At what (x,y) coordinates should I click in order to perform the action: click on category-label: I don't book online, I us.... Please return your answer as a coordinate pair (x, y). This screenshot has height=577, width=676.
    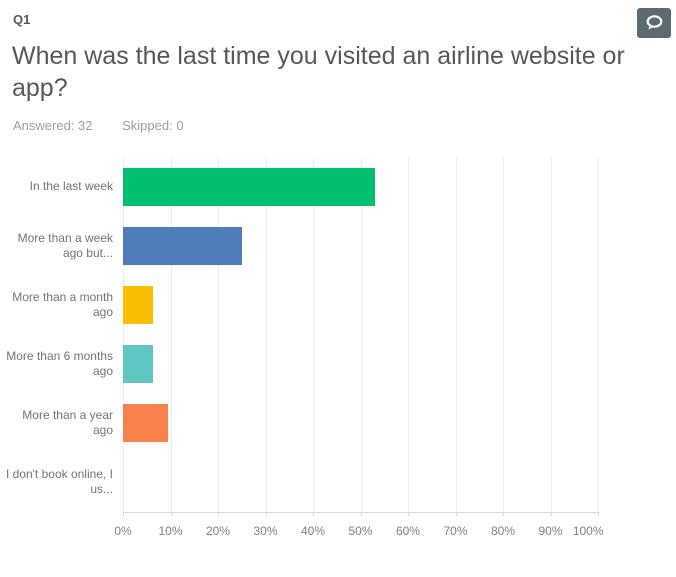
    Looking at the image, I should click on (59, 482).